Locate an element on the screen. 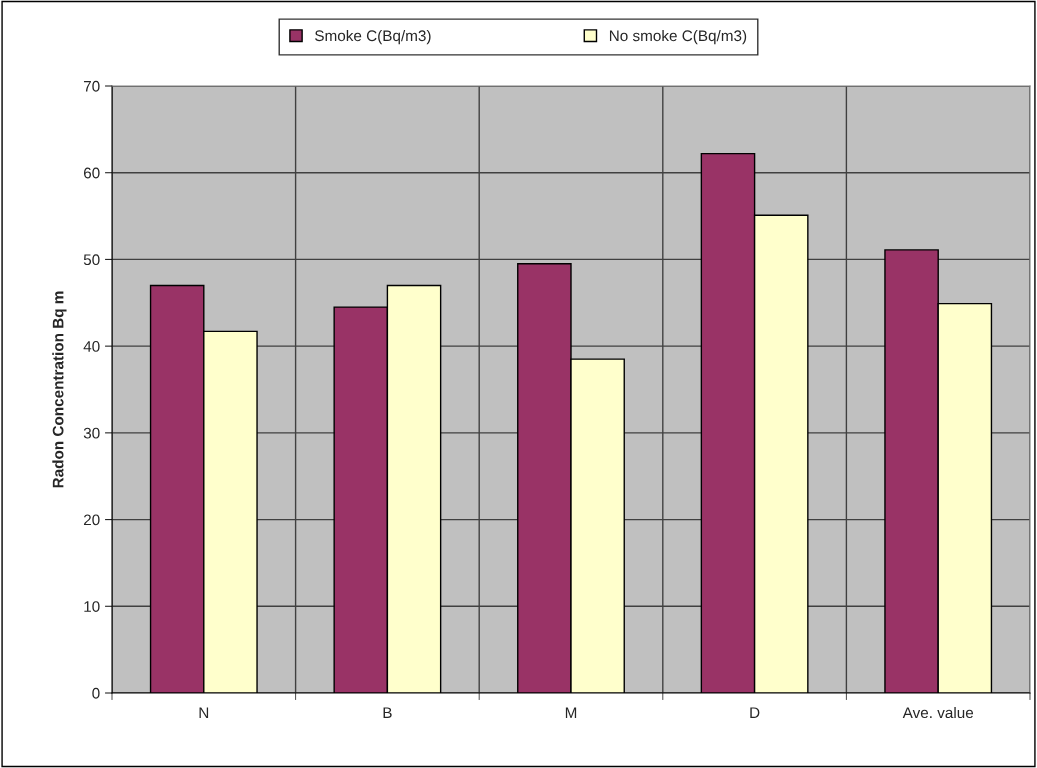 This screenshot has height=768, width=1037. y-tick-label: 10 is located at coordinates (92, 606).